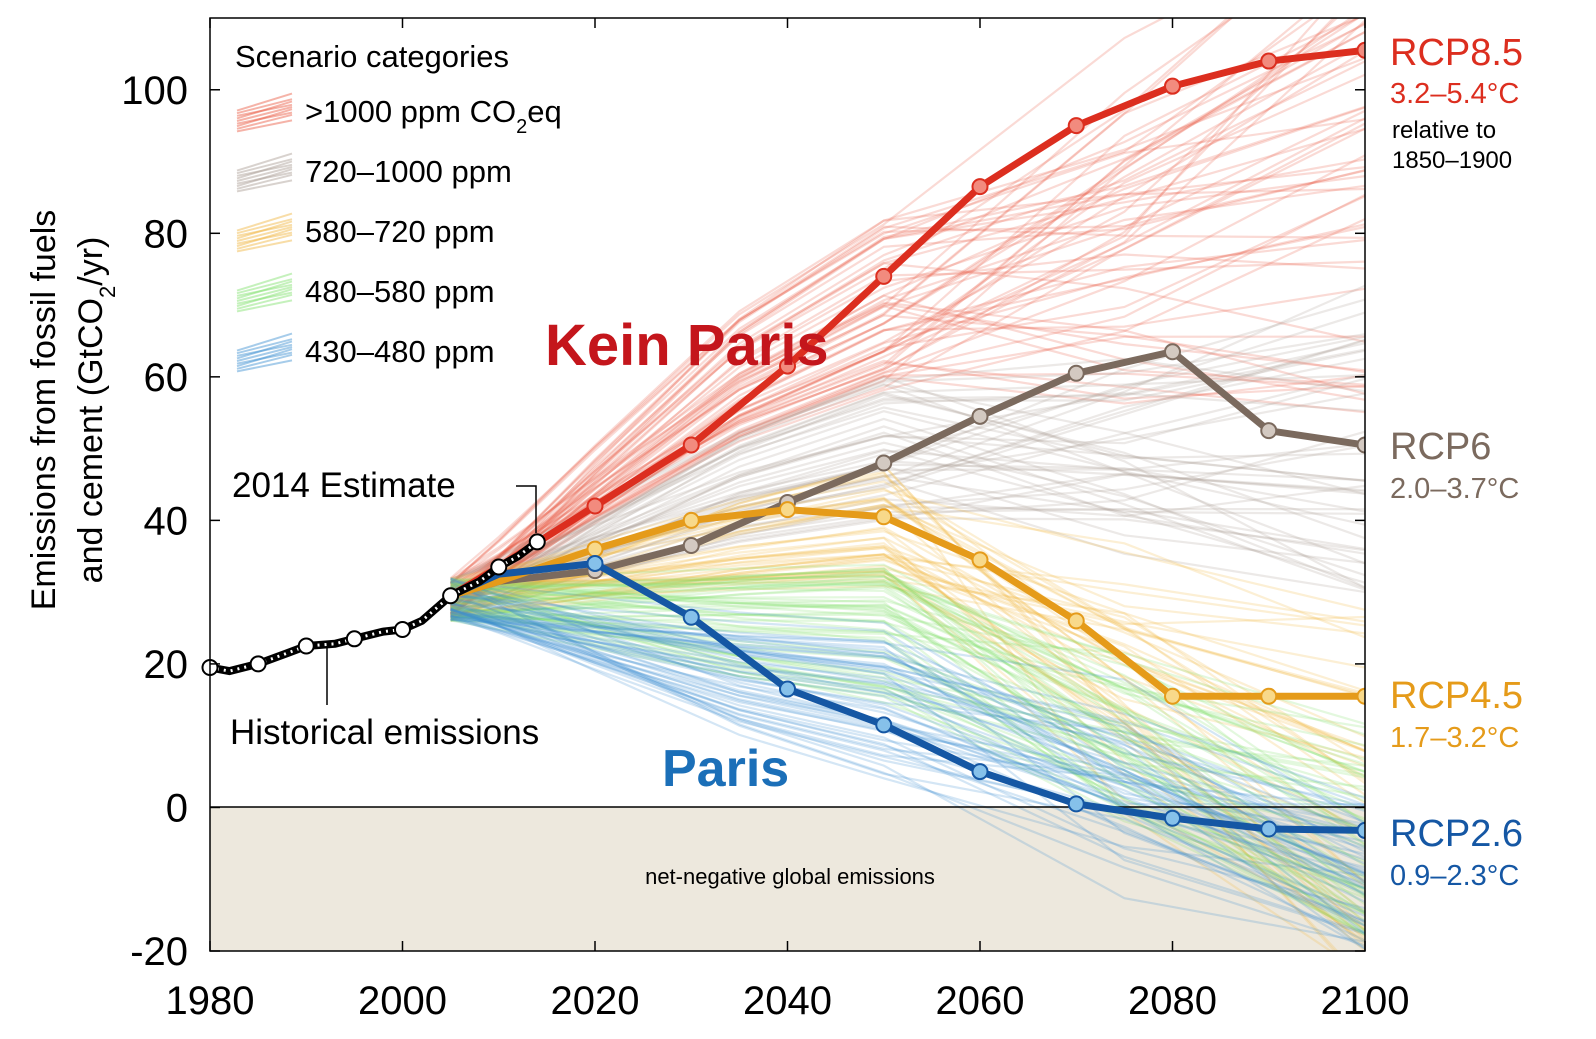 The width and height of the screenshot is (1596, 1039). What do you see at coordinates (166, 234) in the screenshot?
I see `y-tick-label: 80` at bounding box center [166, 234].